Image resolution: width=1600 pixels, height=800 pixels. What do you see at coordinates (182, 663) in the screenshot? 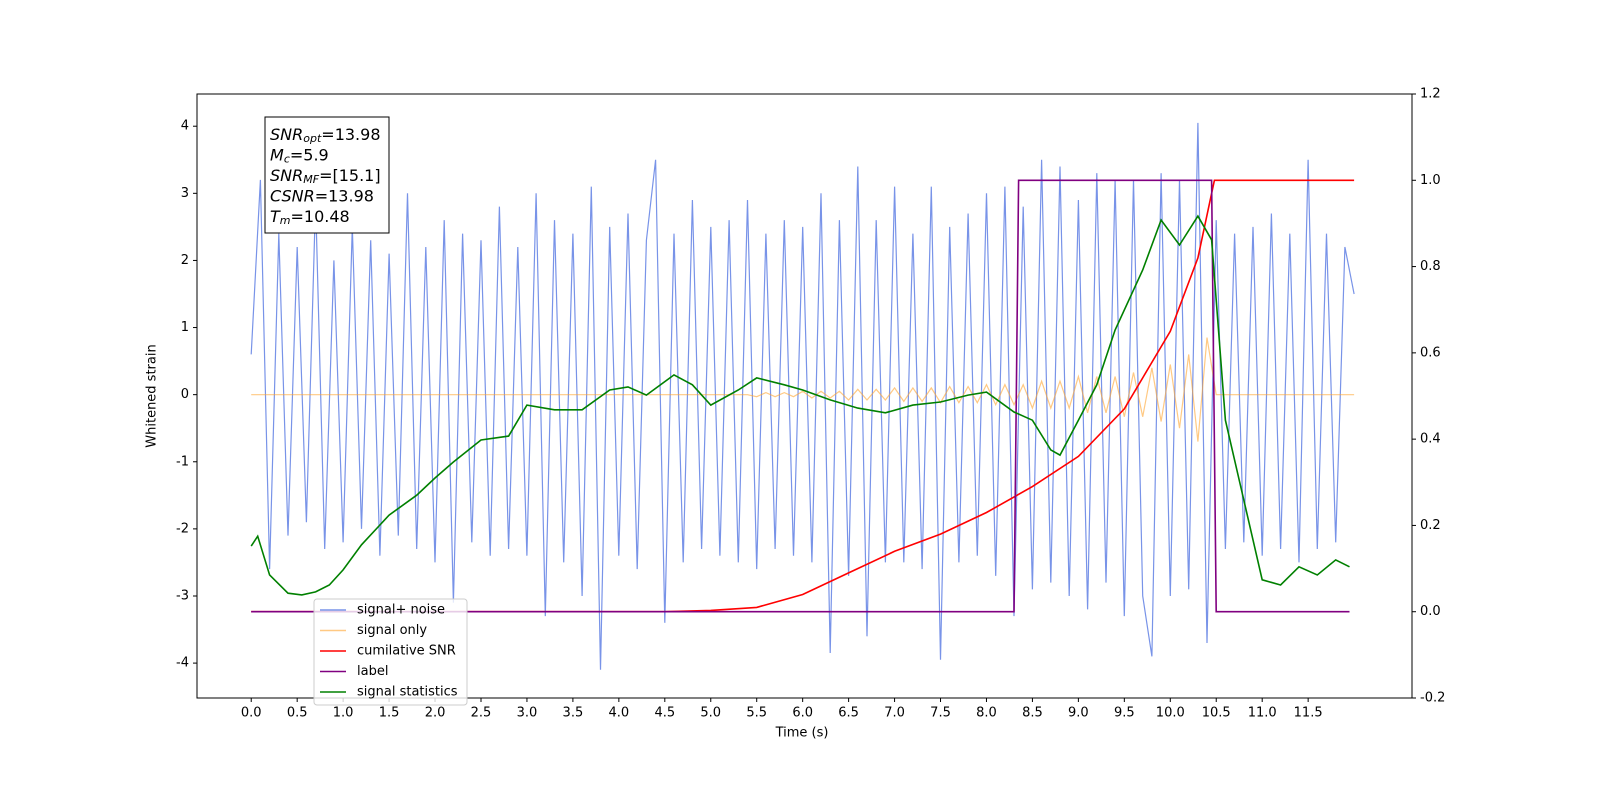
I see `y-tick-label: -4` at bounding box center [182, 663].